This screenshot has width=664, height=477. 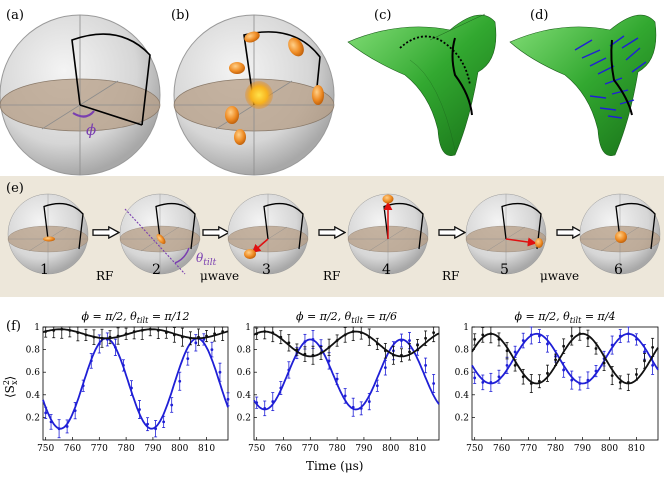 What do you see at coordinates (15, 15) in the screenshot?
I see `panel-label-a: (a)` at bounding box center [15, 15].